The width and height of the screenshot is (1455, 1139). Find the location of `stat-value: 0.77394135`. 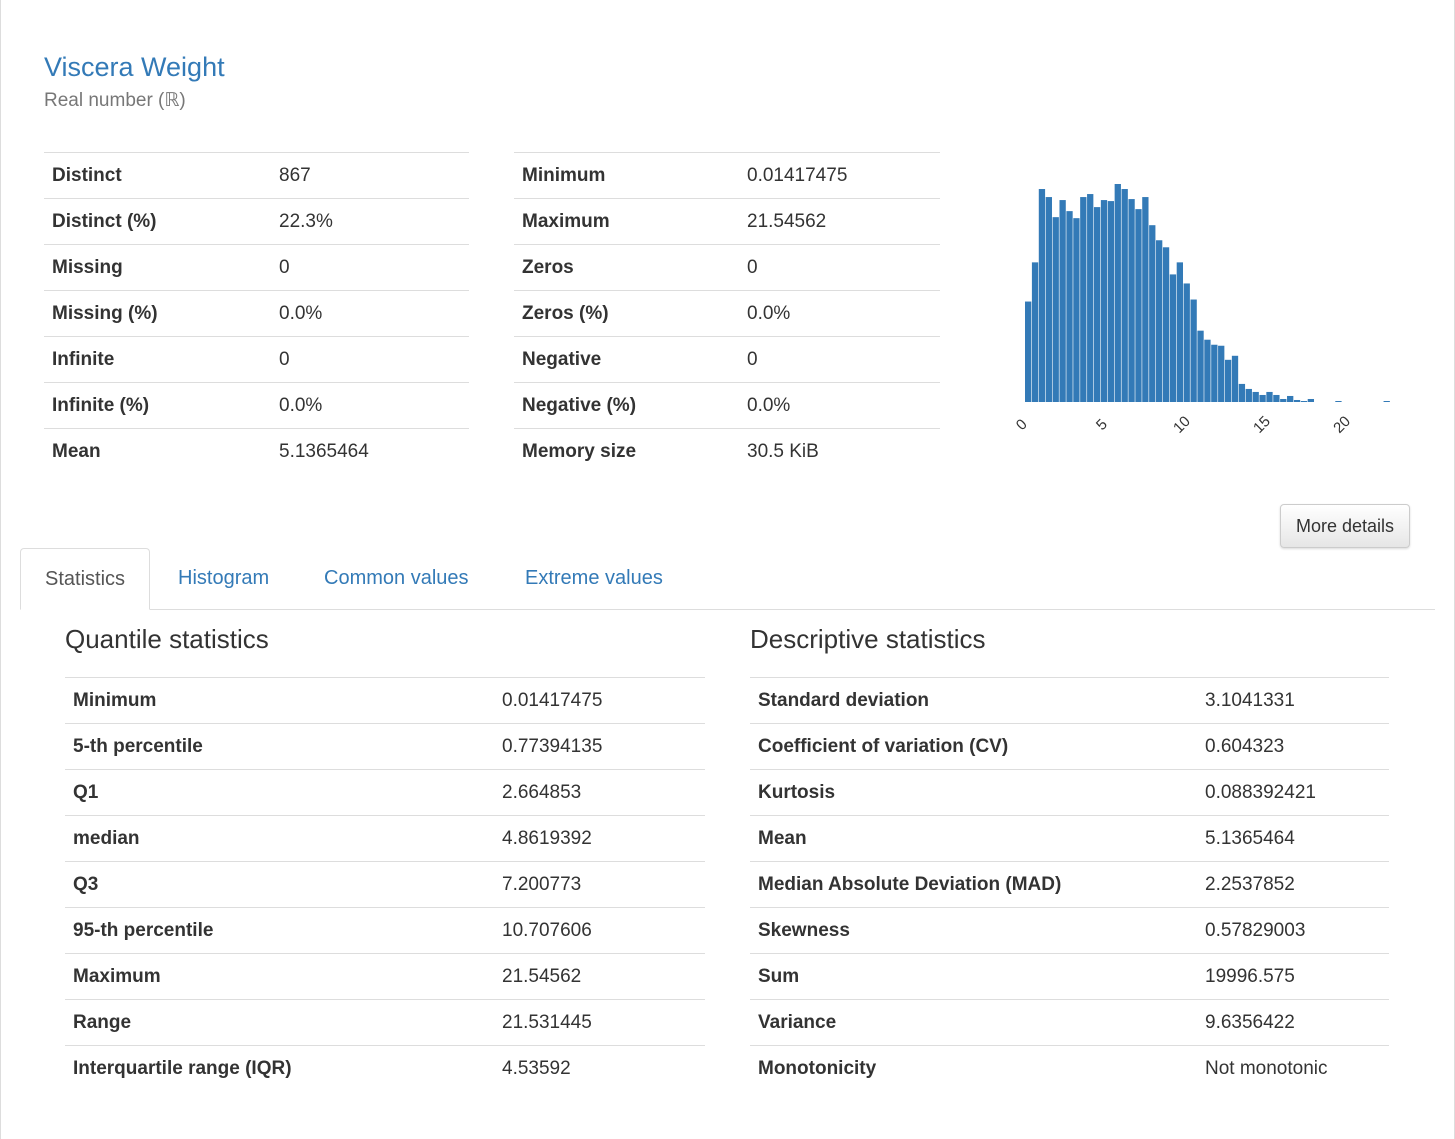

stat-value: 0.77394135 is located at coordinates (599, 746).